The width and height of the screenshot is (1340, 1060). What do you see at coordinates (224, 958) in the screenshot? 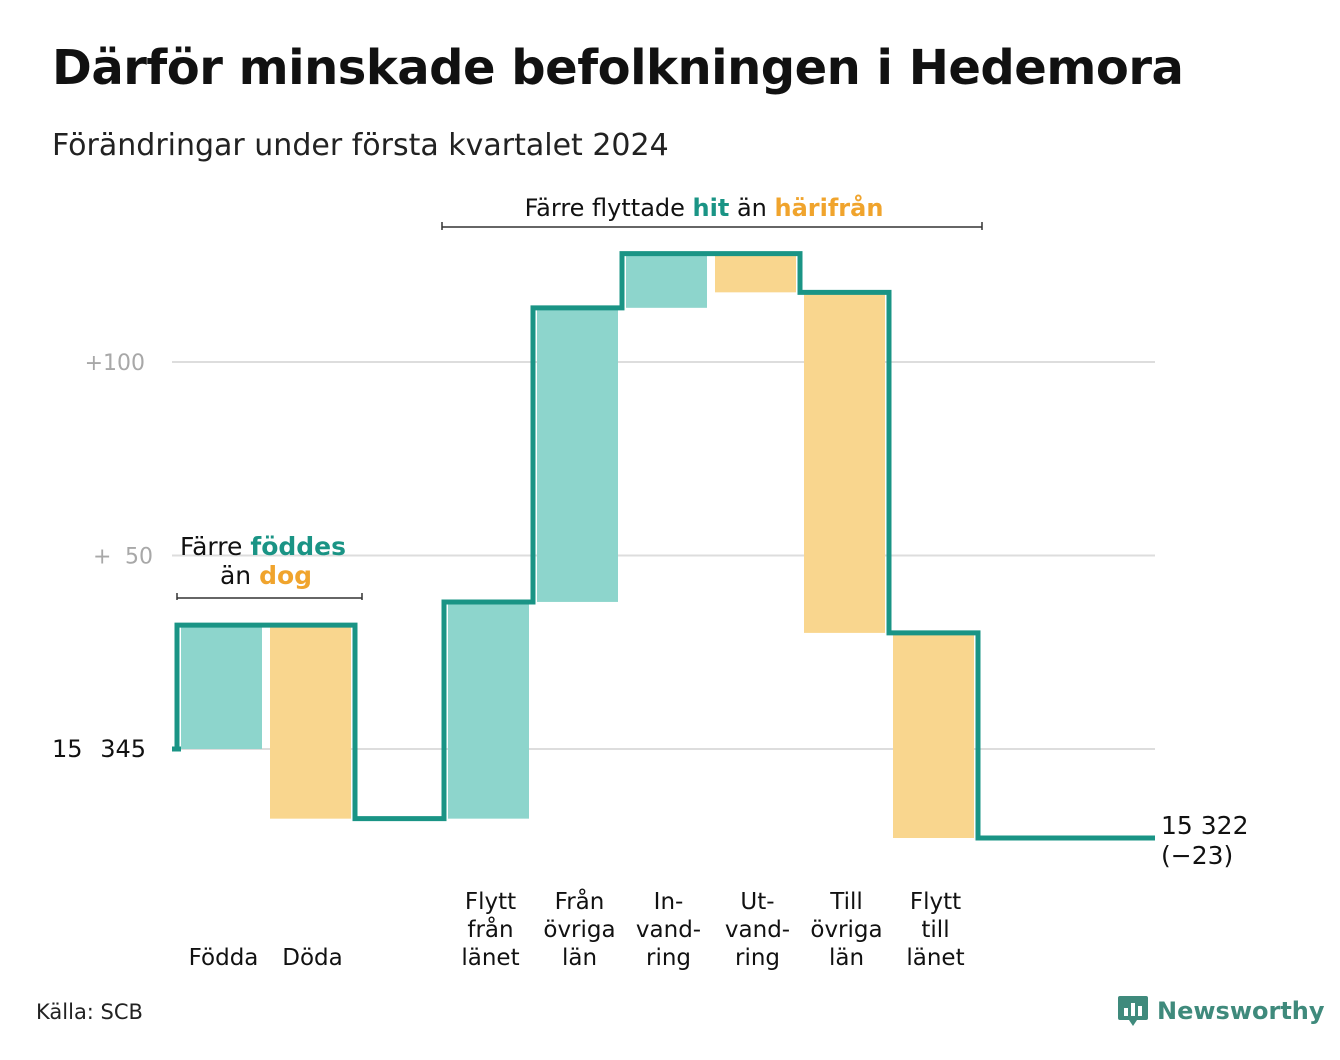
I see `category-label: Födda` at bounding box center [224, 958].